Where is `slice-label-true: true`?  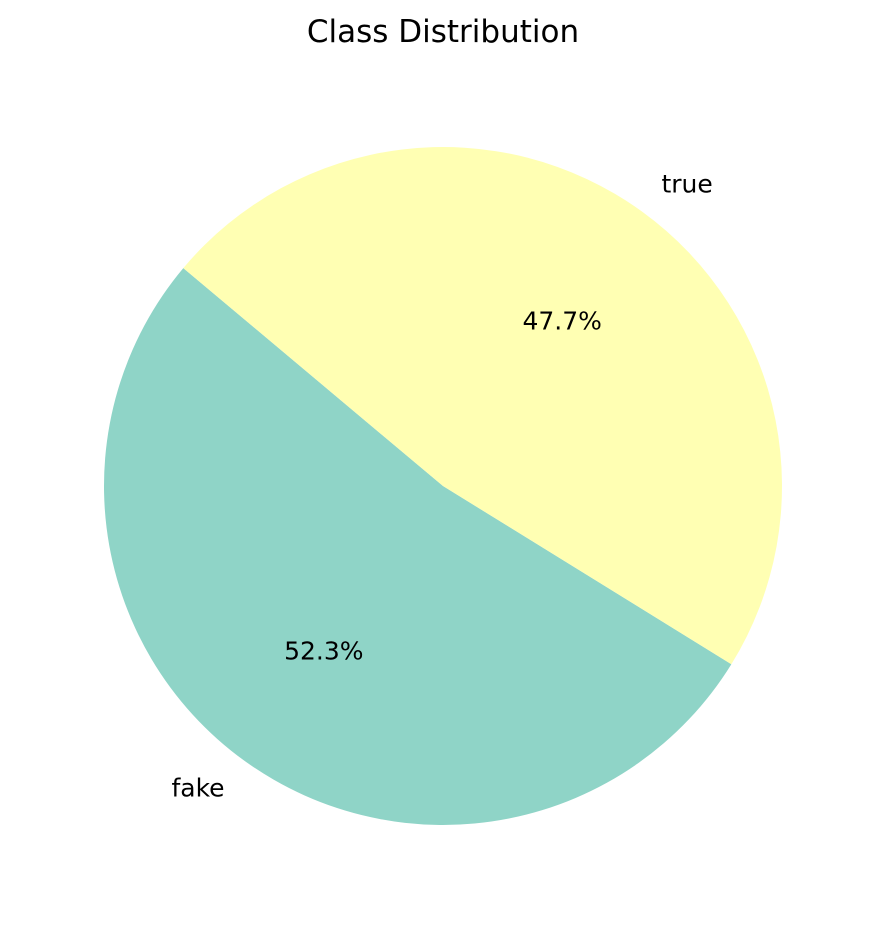 slice-label-true: true is located at coordinates (686, 183).